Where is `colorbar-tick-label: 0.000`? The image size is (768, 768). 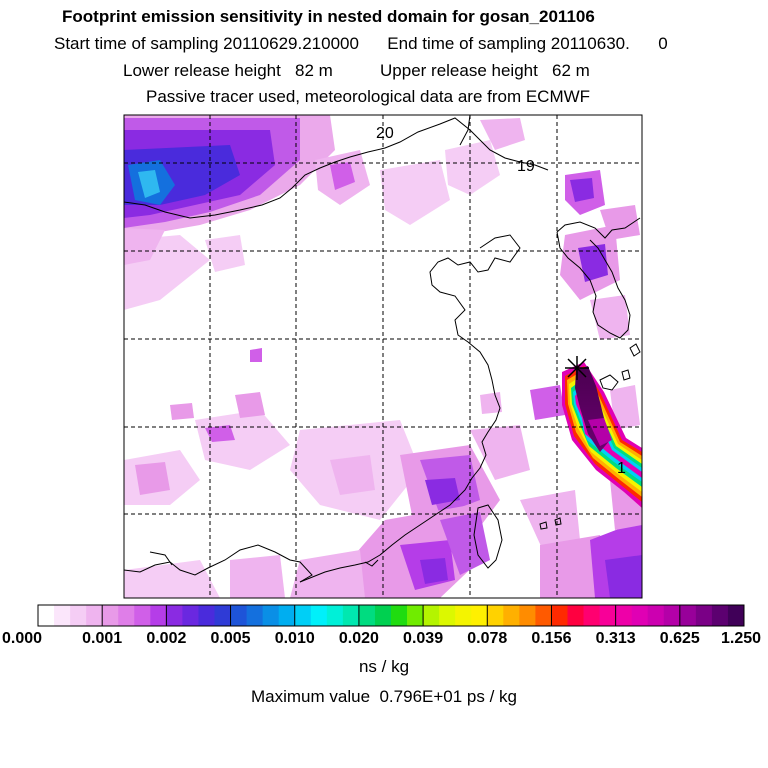 colorbar-tick-label: 0.000 is located at coordinates (22, 638).